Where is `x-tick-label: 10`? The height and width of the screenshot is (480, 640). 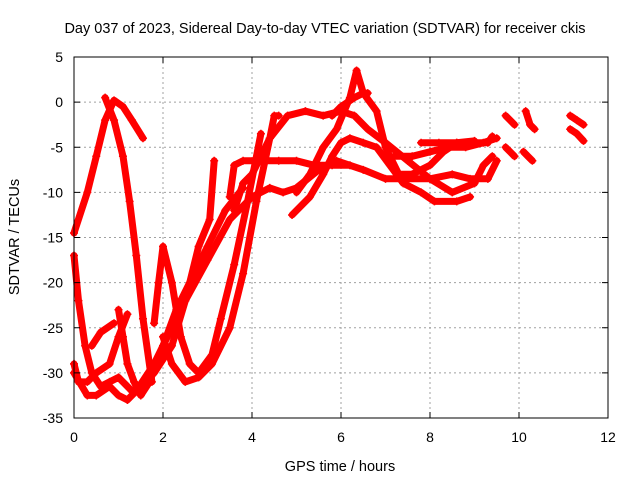 x-tick-label: 10 is located at coordinates (519, 437).